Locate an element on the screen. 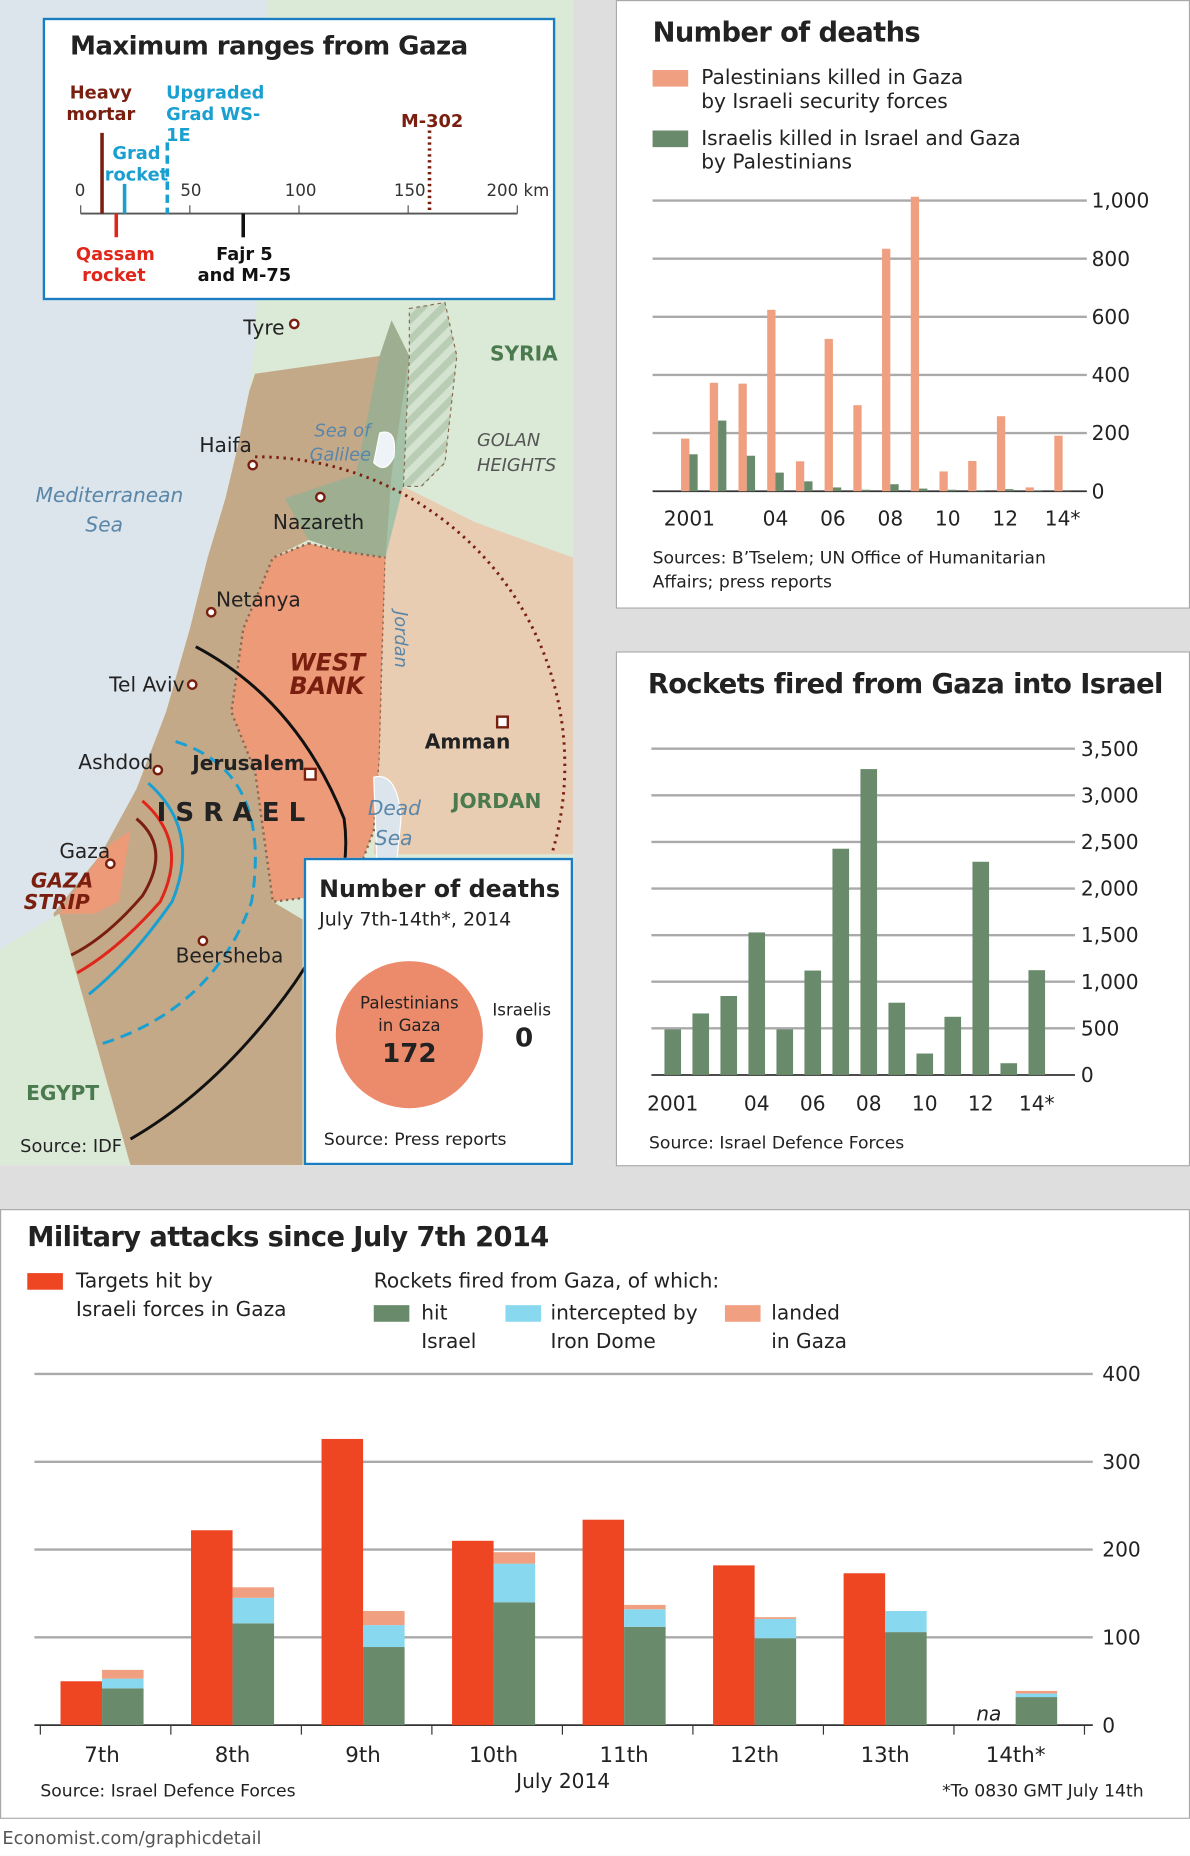 Image resolution: width=1190 pixels, height=1856 pixels. deaths-source-2: Affairs; press reports is located at coordinates (742, 583).